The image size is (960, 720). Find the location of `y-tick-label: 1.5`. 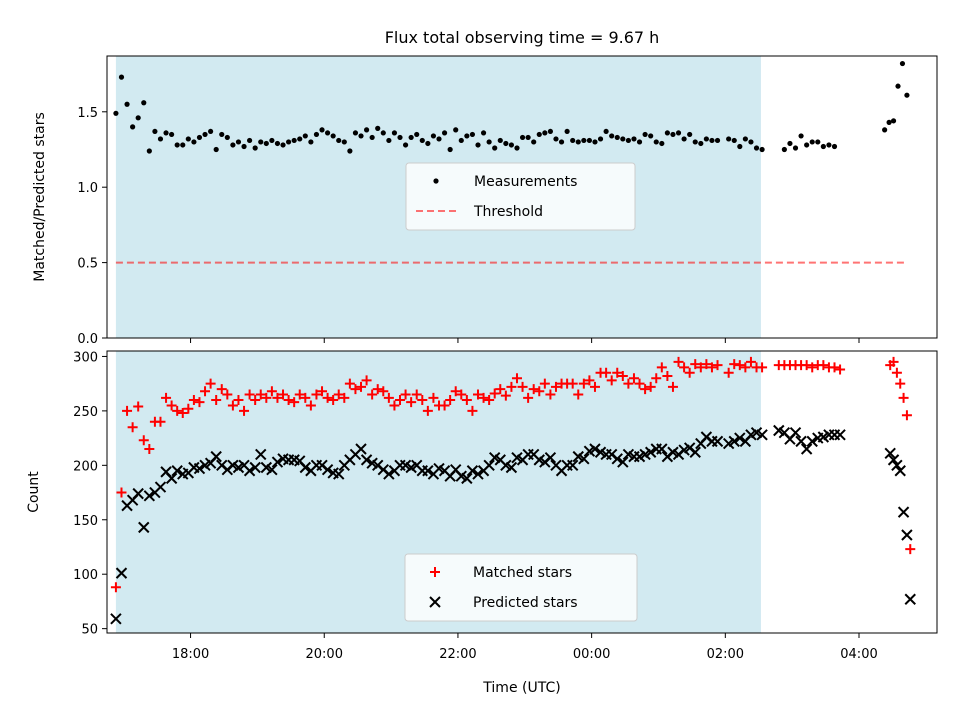

y-tick-label: 1.5 is located at coordinates (87, 113).